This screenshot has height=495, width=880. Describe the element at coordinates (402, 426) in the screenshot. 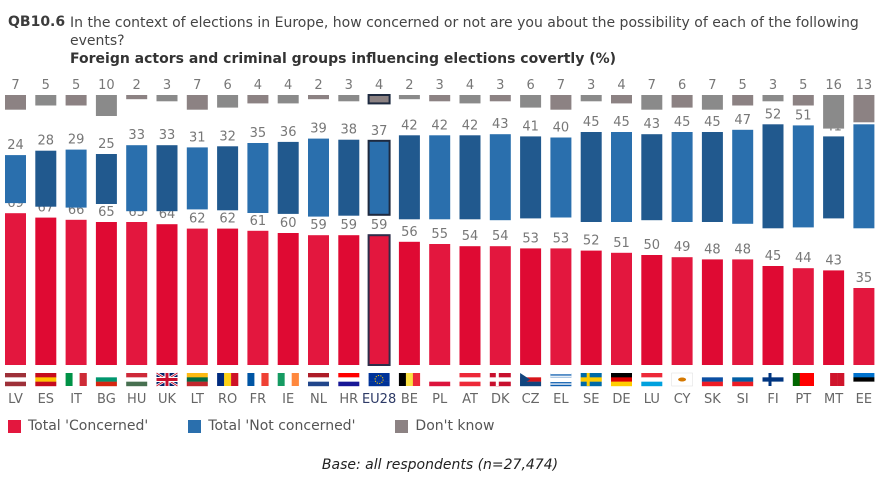

I see `legend-swatch-dont-know` at that location.